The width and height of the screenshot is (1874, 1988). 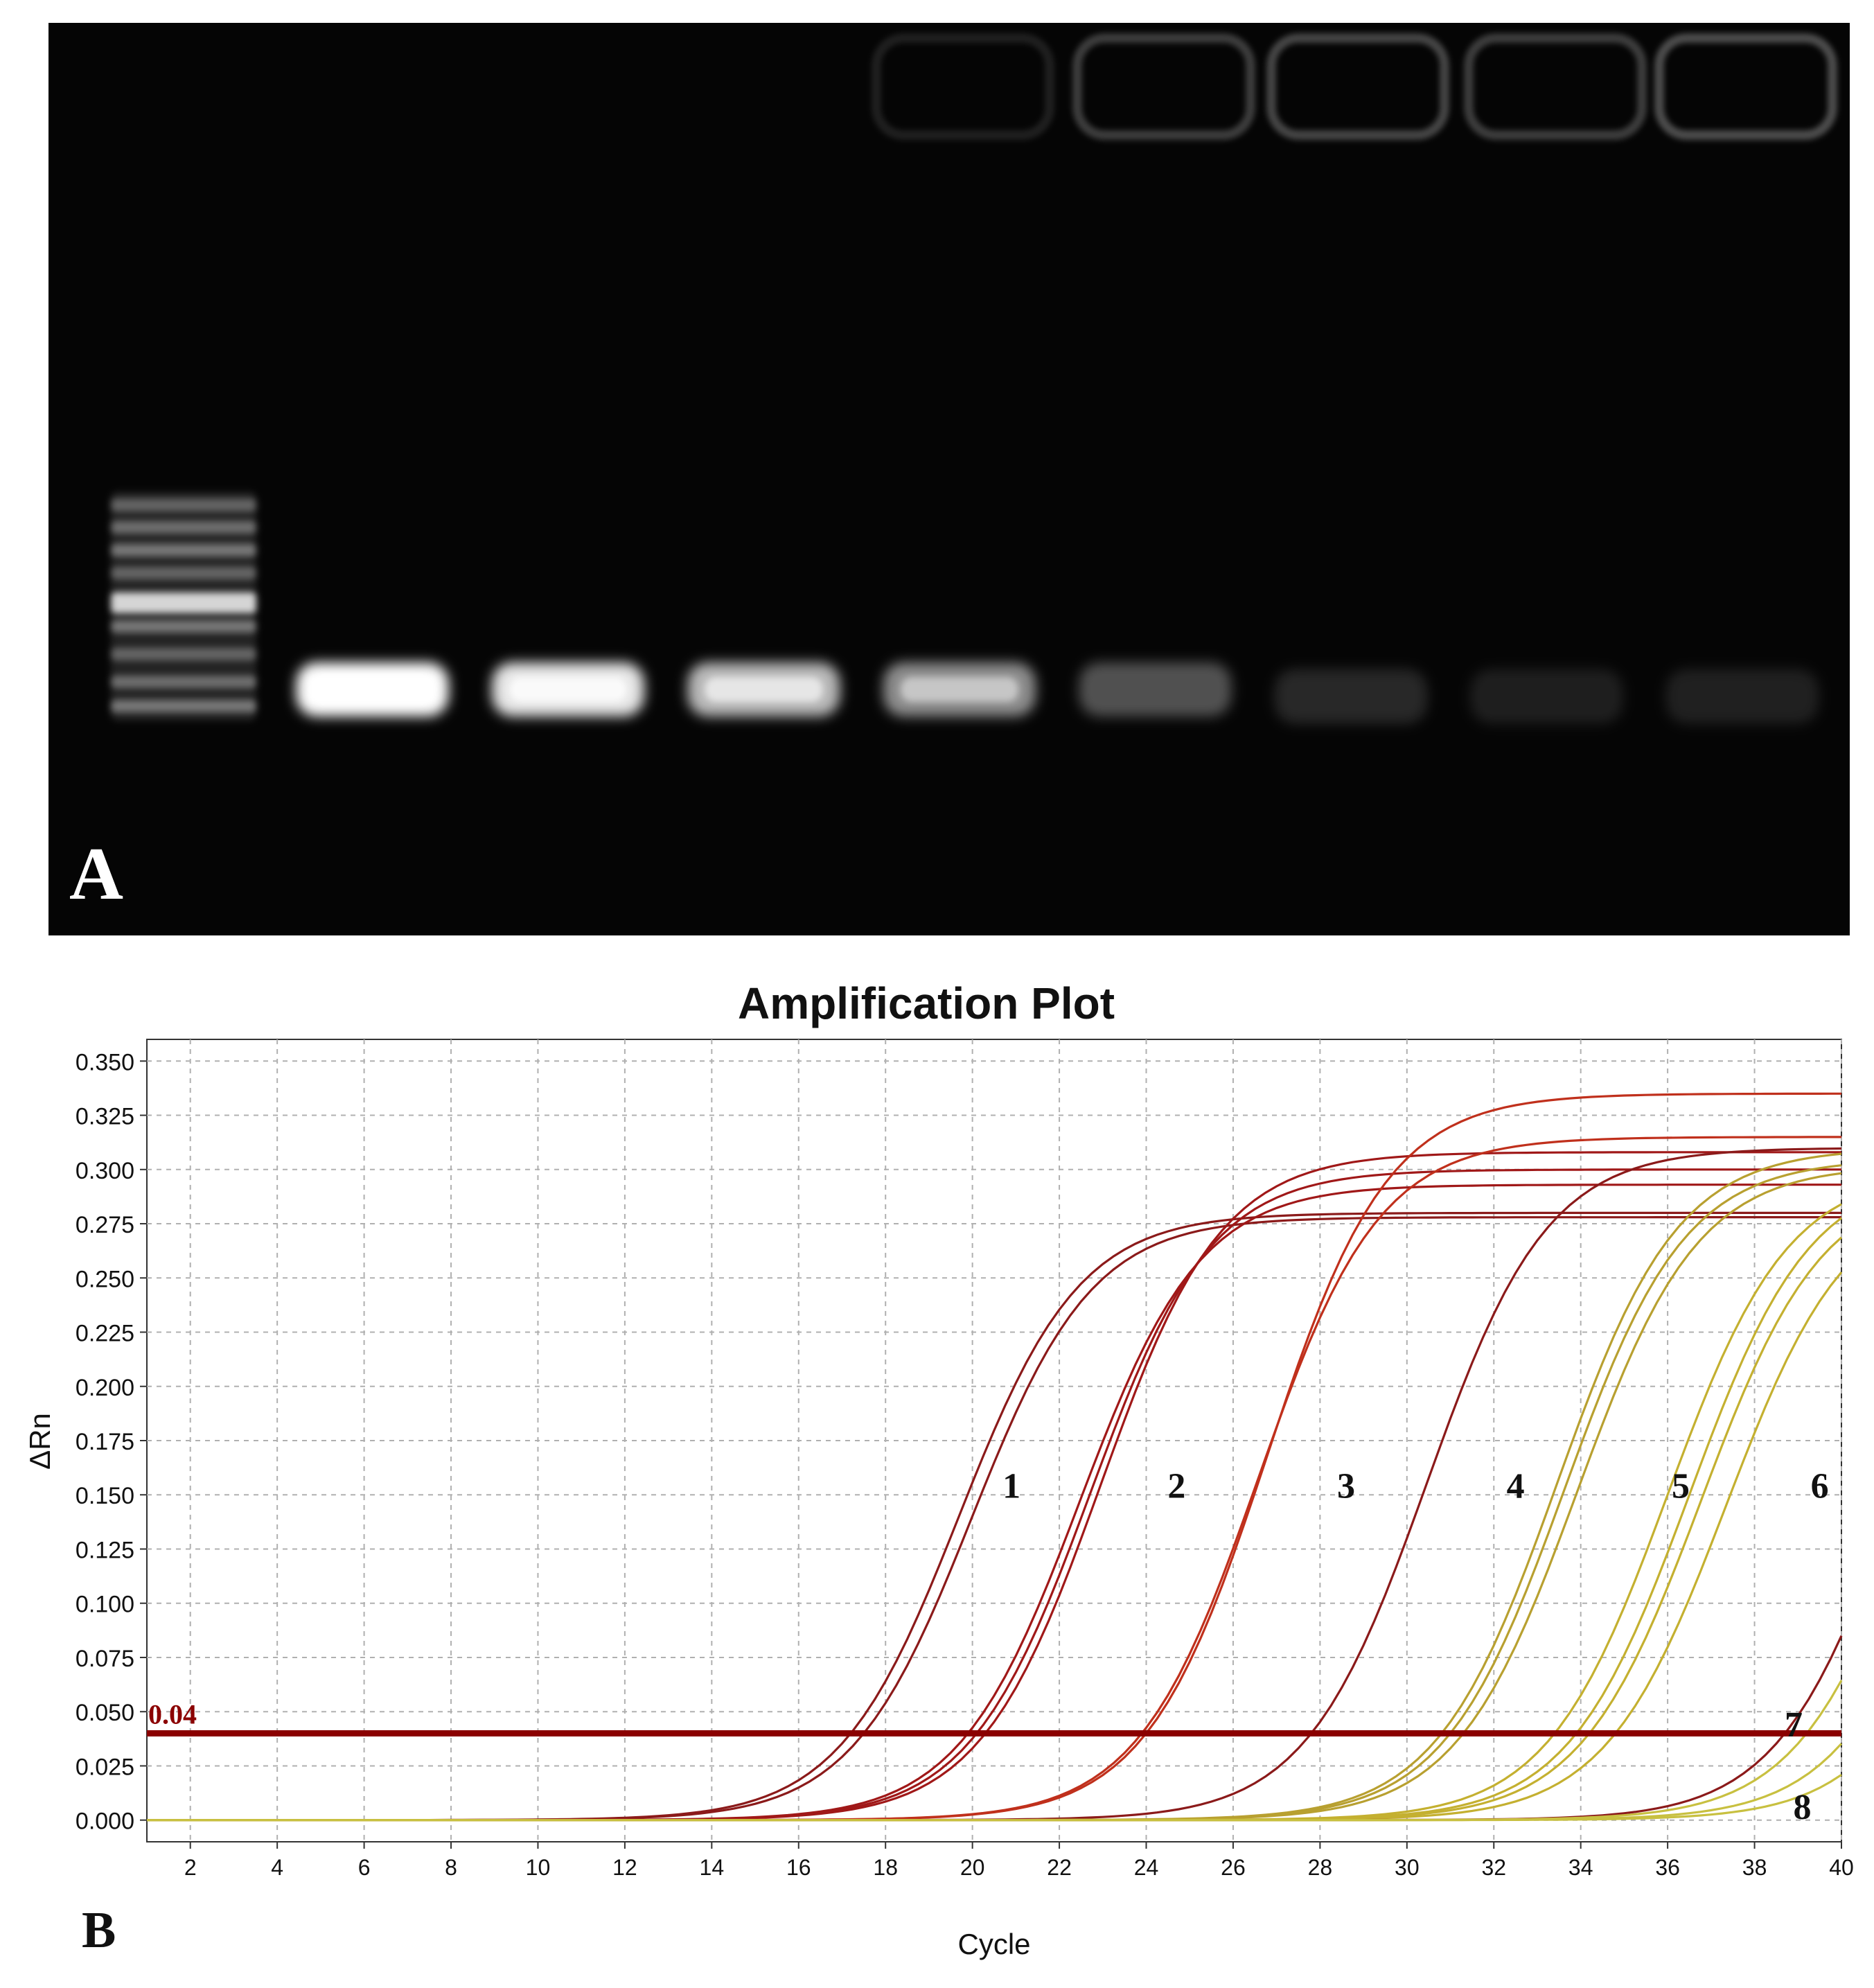 What do you see at coordinates (105, 1334) in the screenshot?
I see `y-tick-label: 0.225` at bounding box center [105, 1334].